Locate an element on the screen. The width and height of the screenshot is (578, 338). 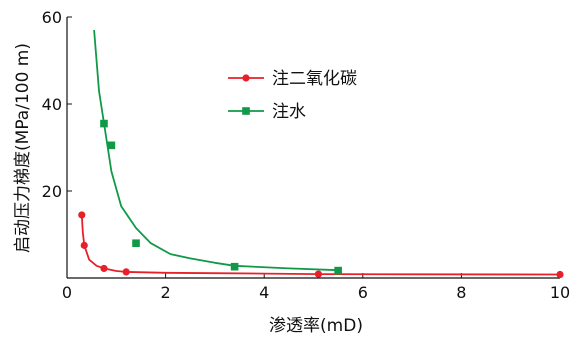
x-tick-label: 6 is located at coordinates (363, 292).